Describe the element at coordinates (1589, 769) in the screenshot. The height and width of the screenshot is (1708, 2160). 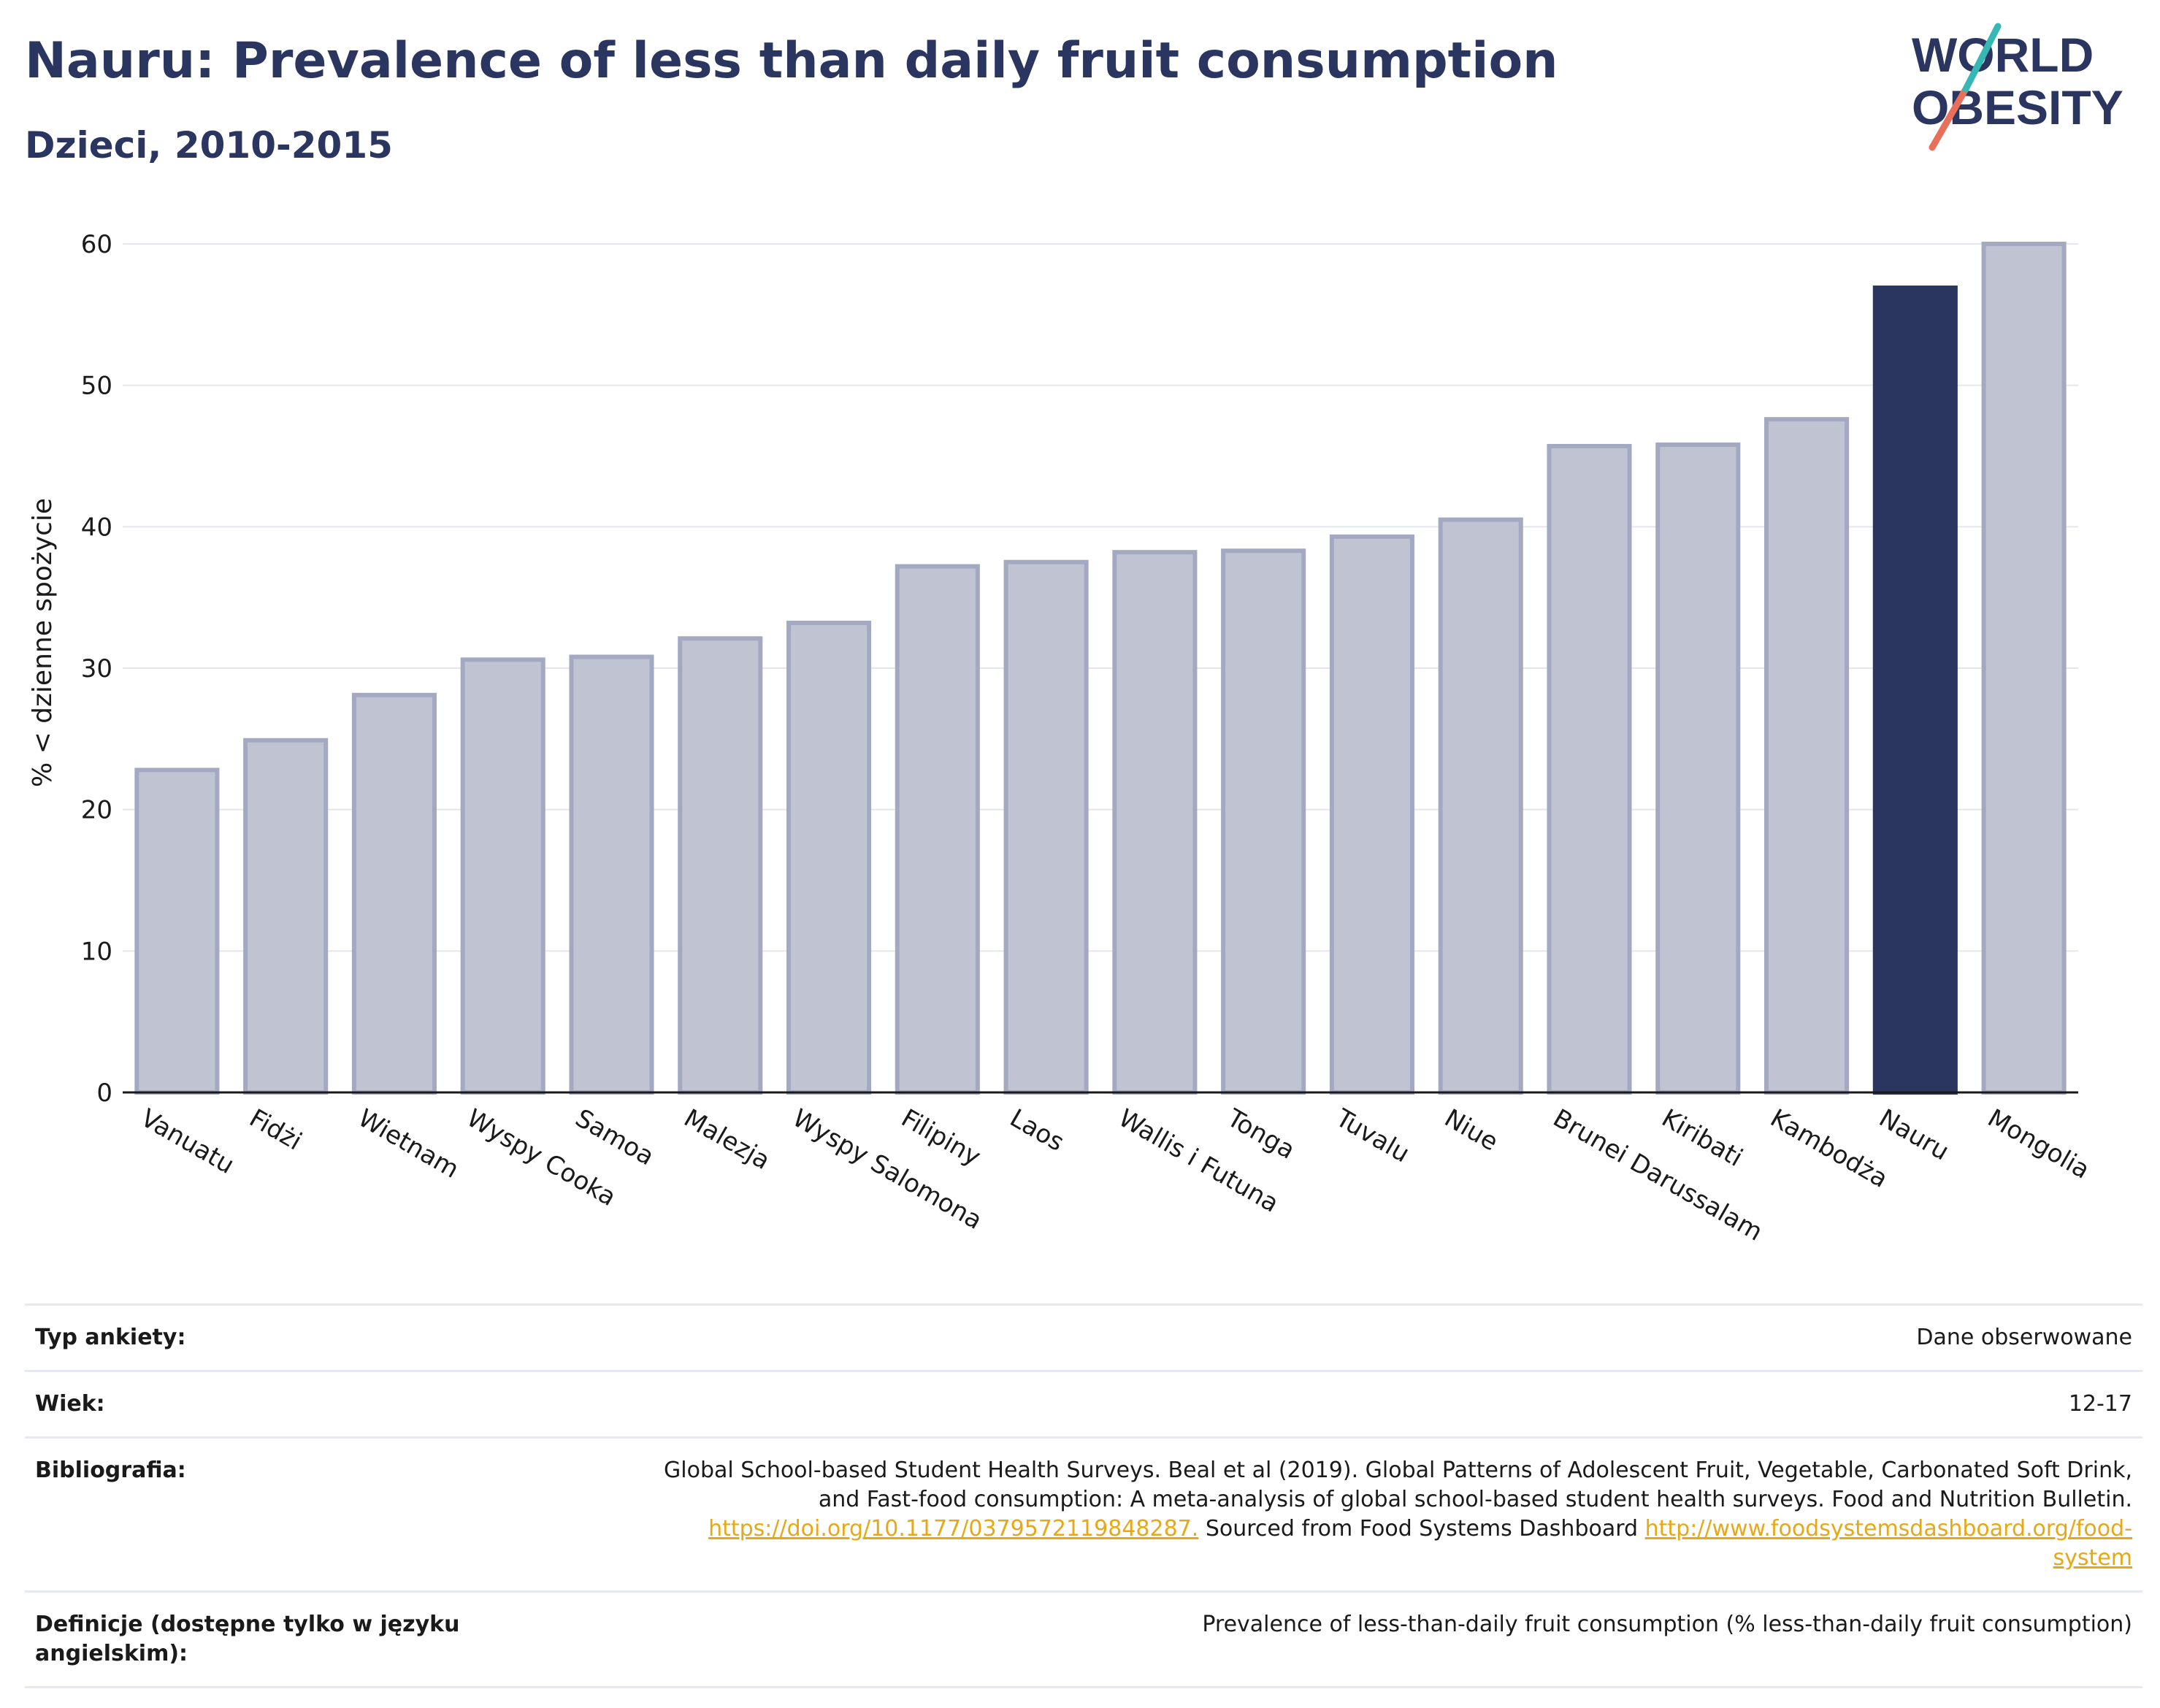
I see `bar-brunei-darussalam` at that location.